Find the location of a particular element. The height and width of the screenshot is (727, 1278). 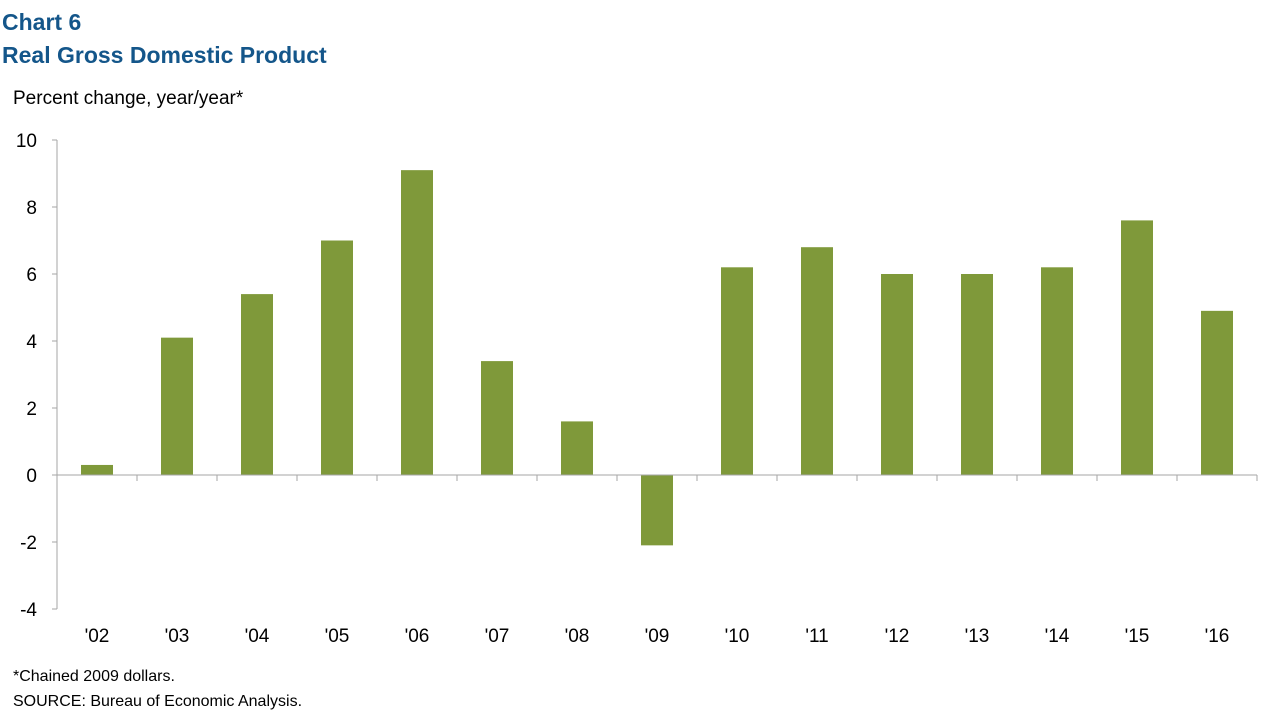

x-tick-label: '11 is located at coordinates (816, 636).